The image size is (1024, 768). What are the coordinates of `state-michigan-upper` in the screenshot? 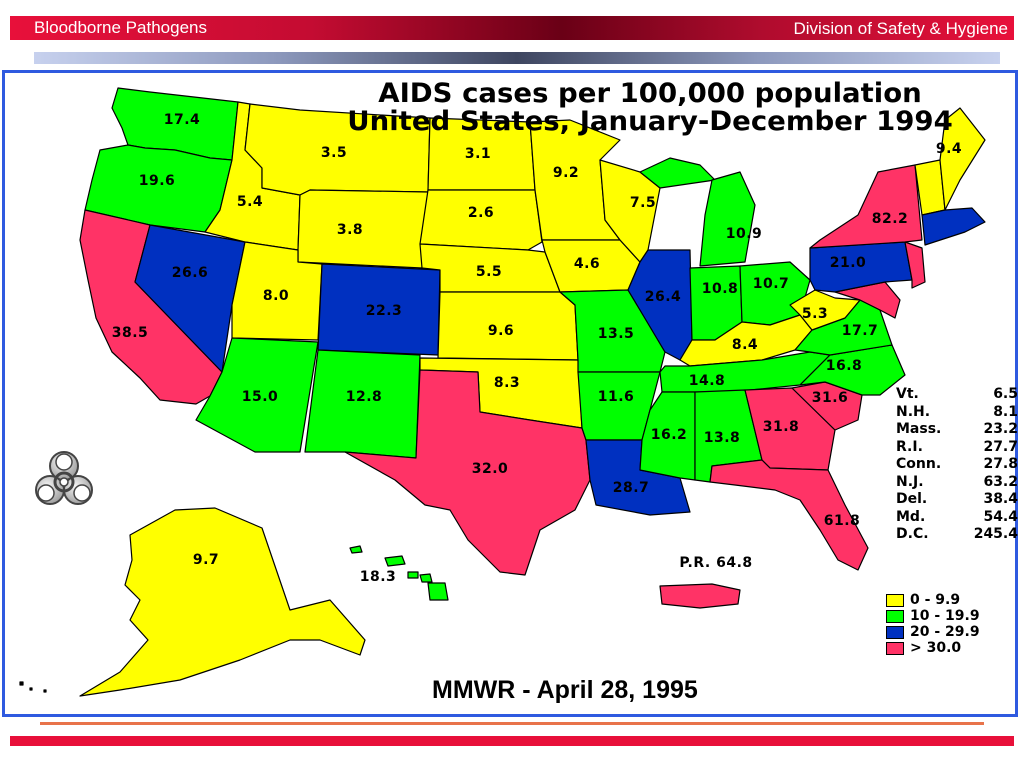 It's located at (677, 173).